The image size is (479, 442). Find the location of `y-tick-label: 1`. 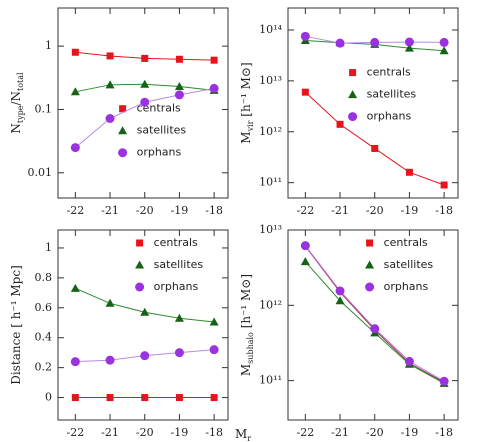

y-tick-label: 1 is located at coordinates (48, 45).